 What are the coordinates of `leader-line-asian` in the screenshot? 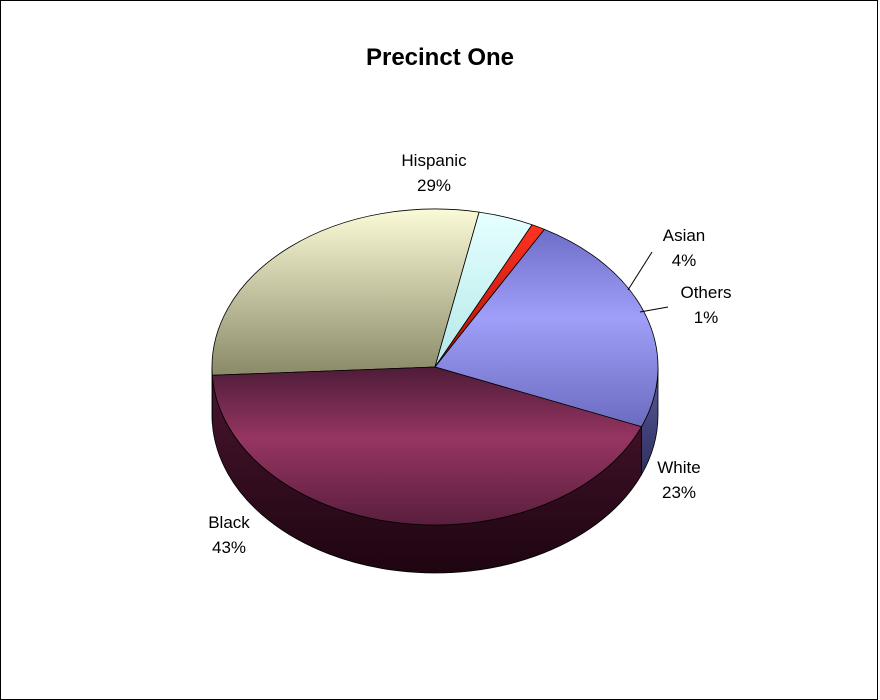 It's located at (640, 271).